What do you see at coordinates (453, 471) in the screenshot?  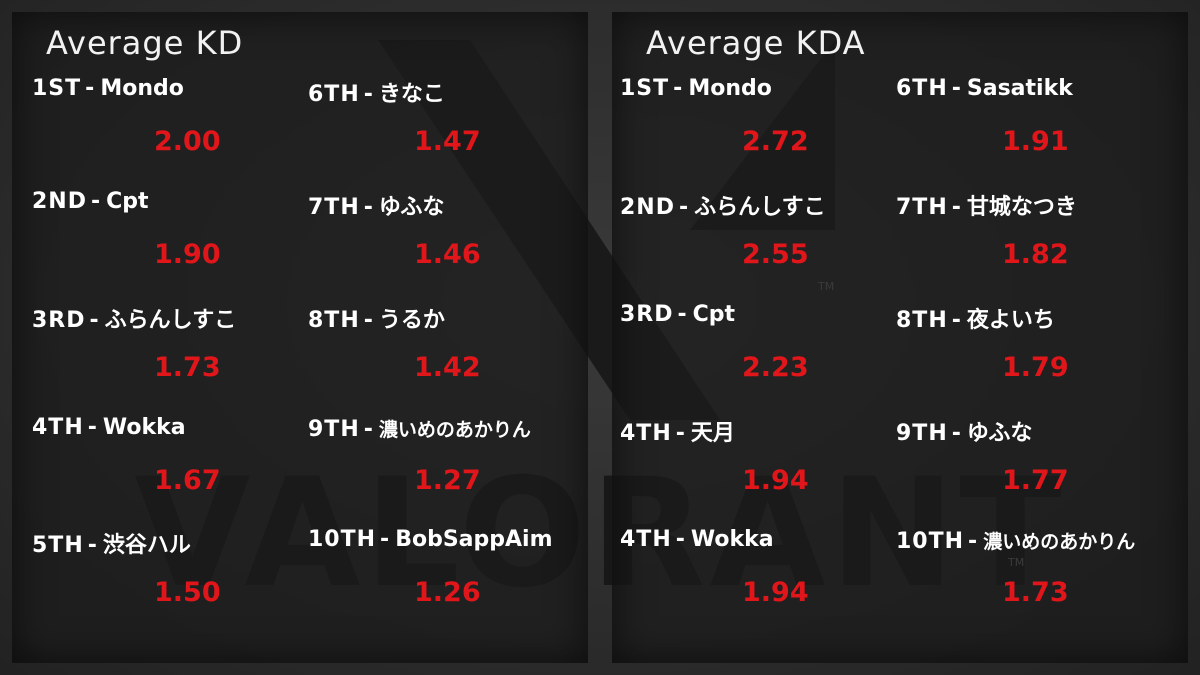 I see `leaderboard-entry: 9TH - 濃いめのあかりん 1.27` at bounding box center [453, 471].